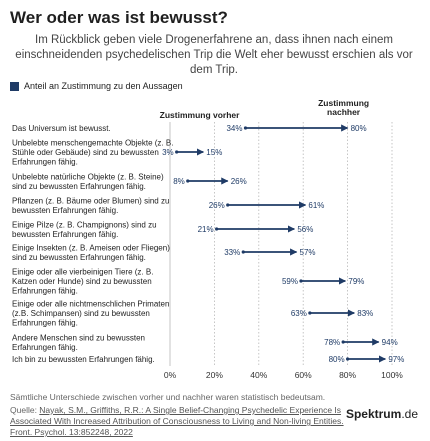  Describe the element at coordinates (83, 359) in the screenshot. I see `category-label: Ich bin zu bewussten Erfahrungen fähig.` at that location.